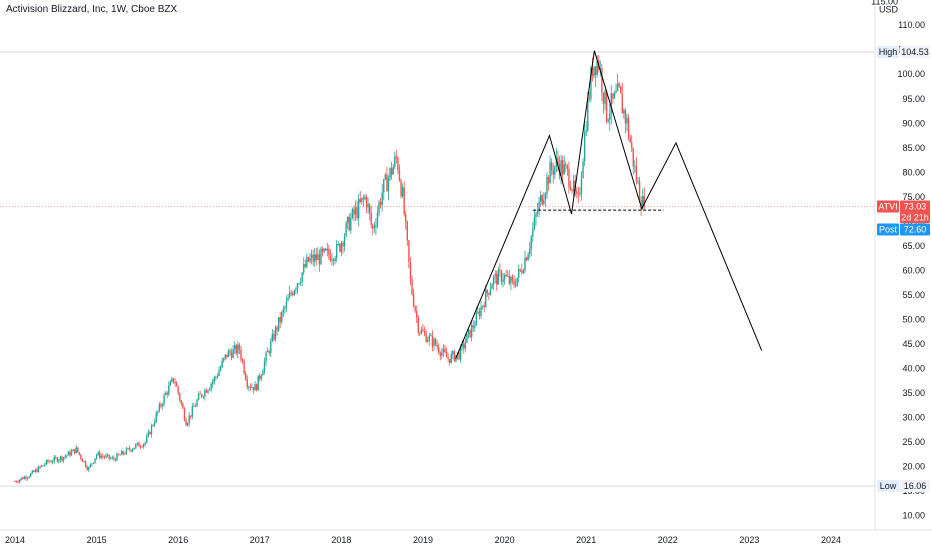 The image size is (932, 550). What do you see at coordinates (913, 442) in the screenshot?
I see `price-tick-label: 25.00` at bounding box center [913, 442].